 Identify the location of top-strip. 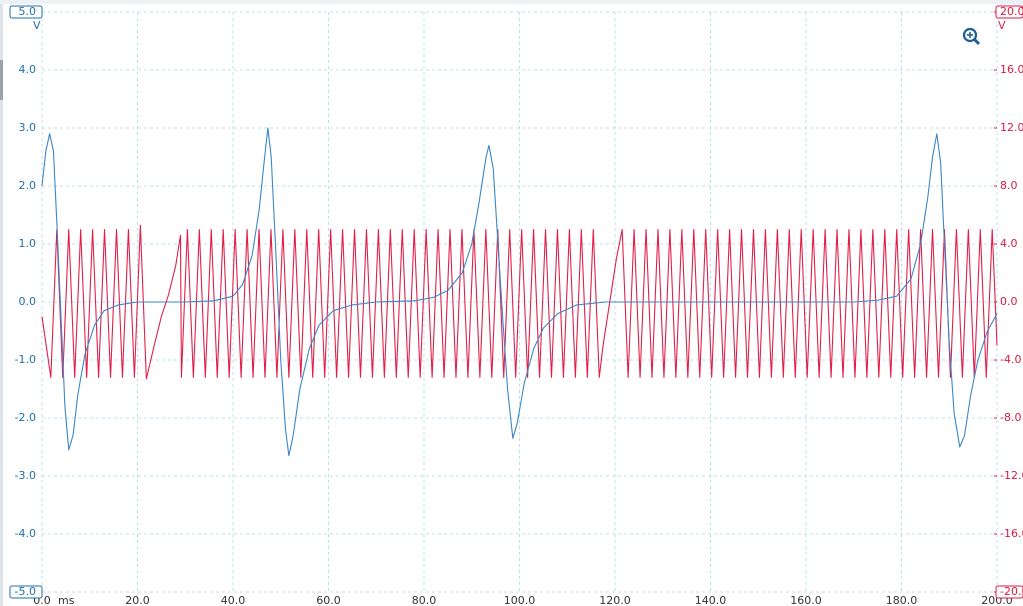
(511, 2).